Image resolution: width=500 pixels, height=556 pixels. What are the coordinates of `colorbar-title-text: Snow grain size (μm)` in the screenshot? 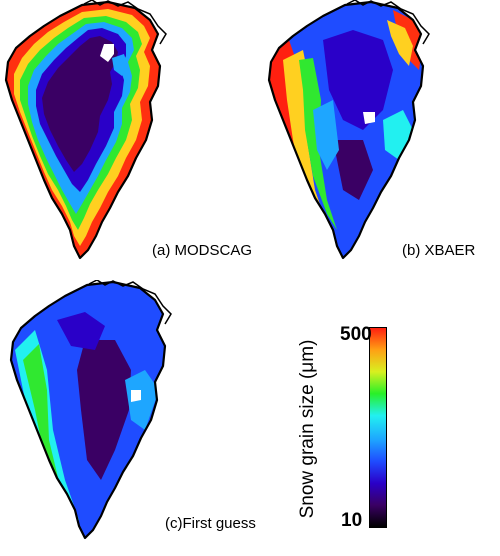 It's located at (307, 428).